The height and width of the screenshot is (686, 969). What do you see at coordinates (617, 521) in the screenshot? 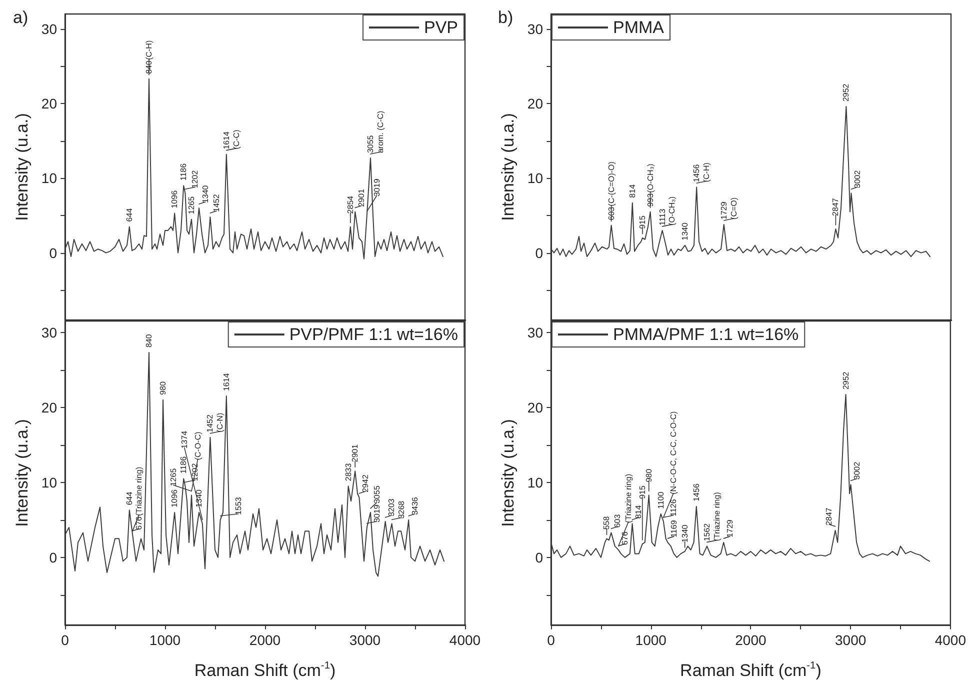
I see `annotation: 603` at bounding box center [617, 521].